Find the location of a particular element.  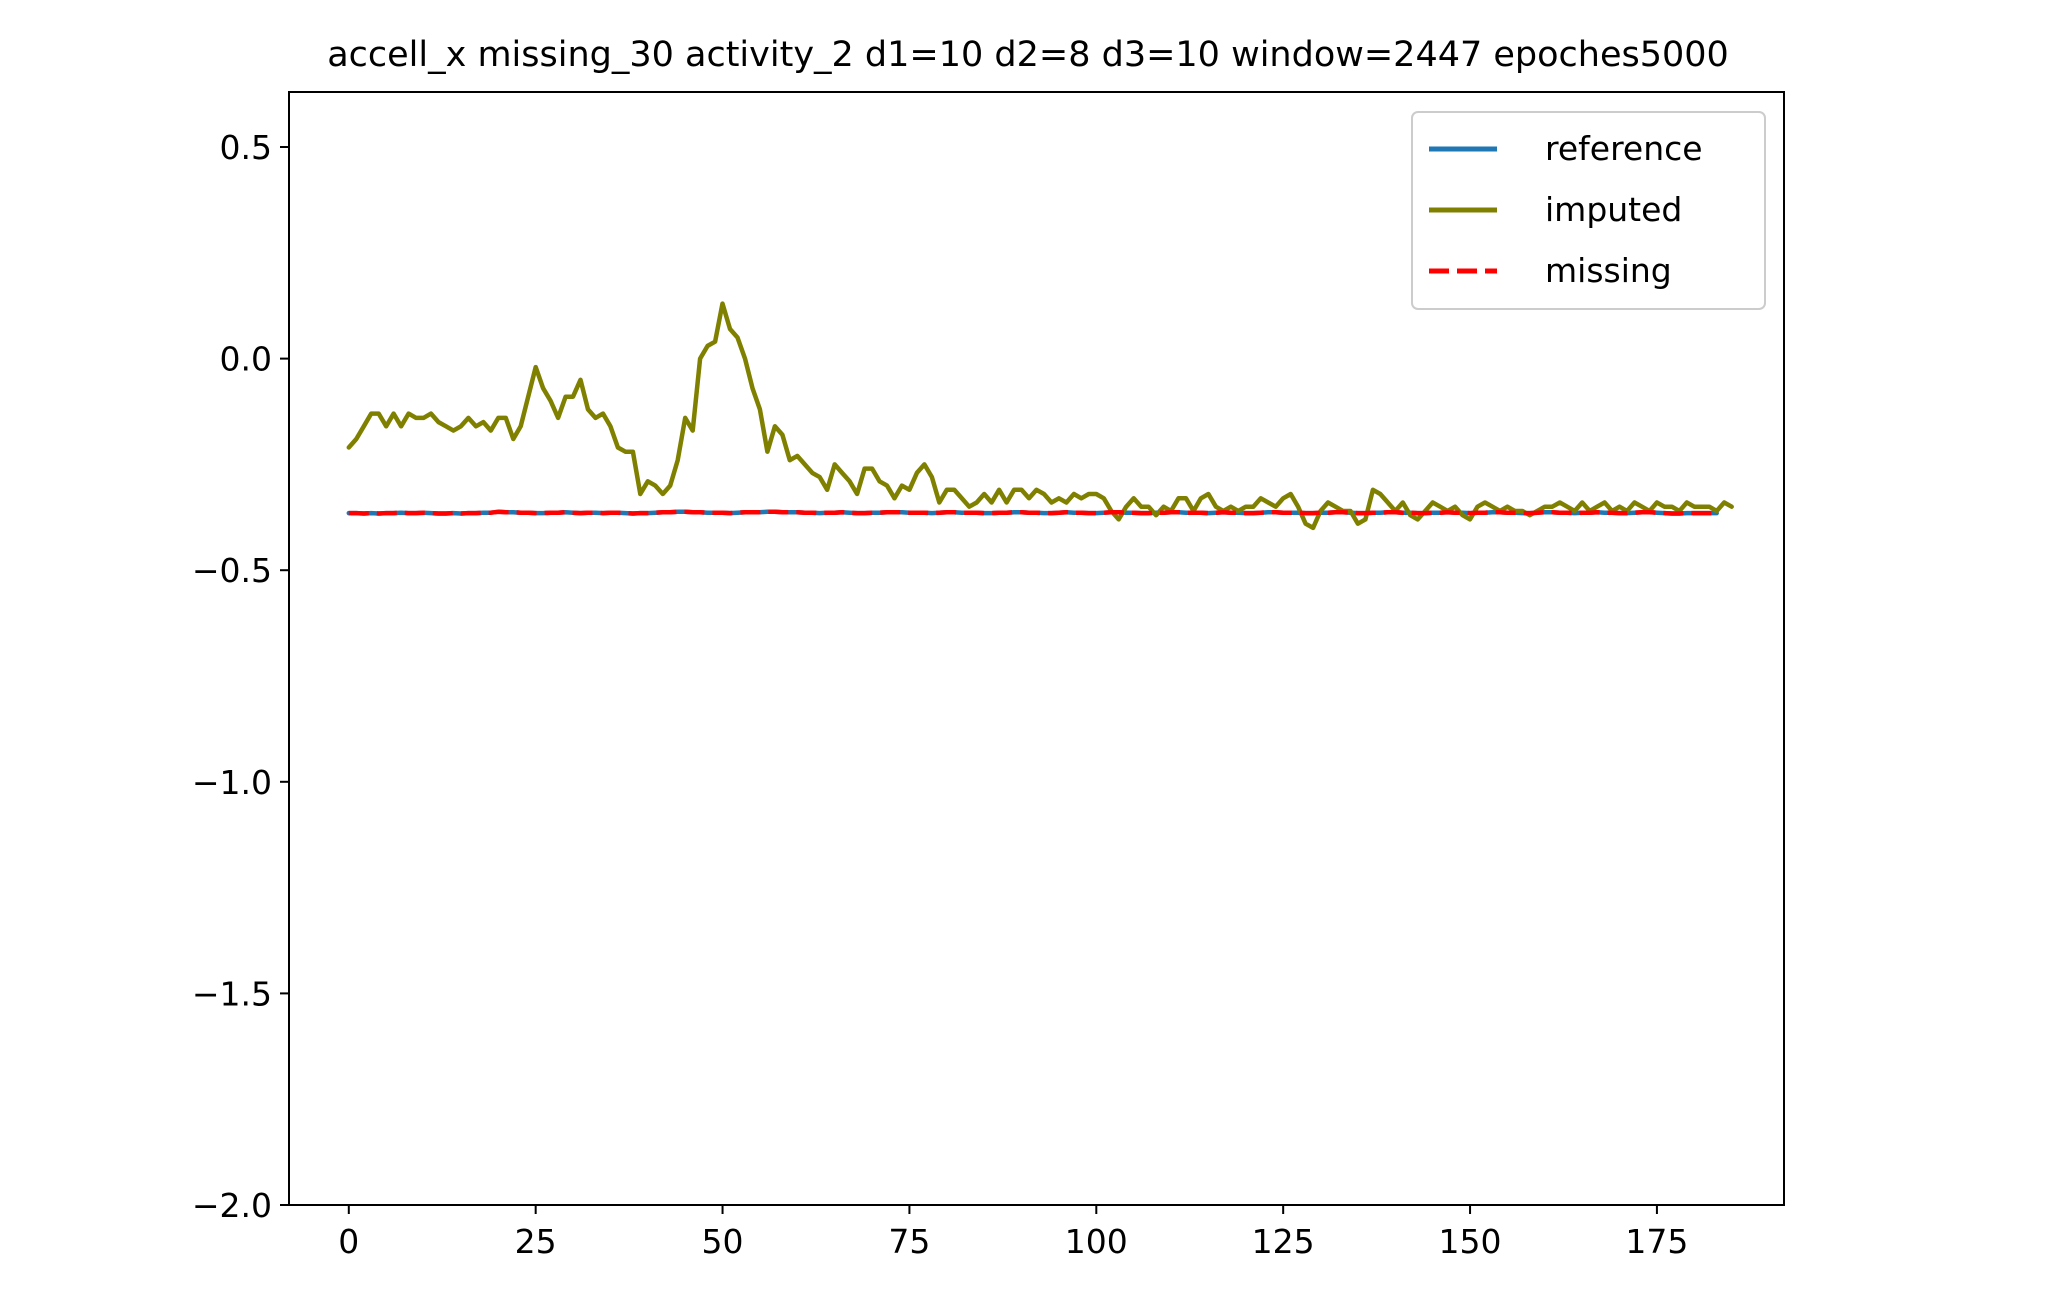

series-line-missing is located at coordinates (1032, 512).